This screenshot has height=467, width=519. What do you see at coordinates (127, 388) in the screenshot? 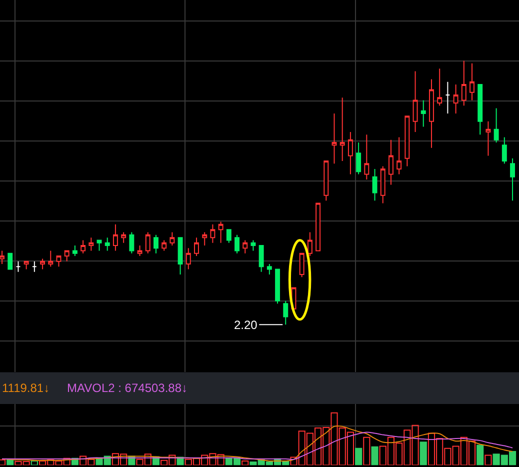
I see `text: MAVOL2 : 674503.88↓` at bounding box center [127, 388].